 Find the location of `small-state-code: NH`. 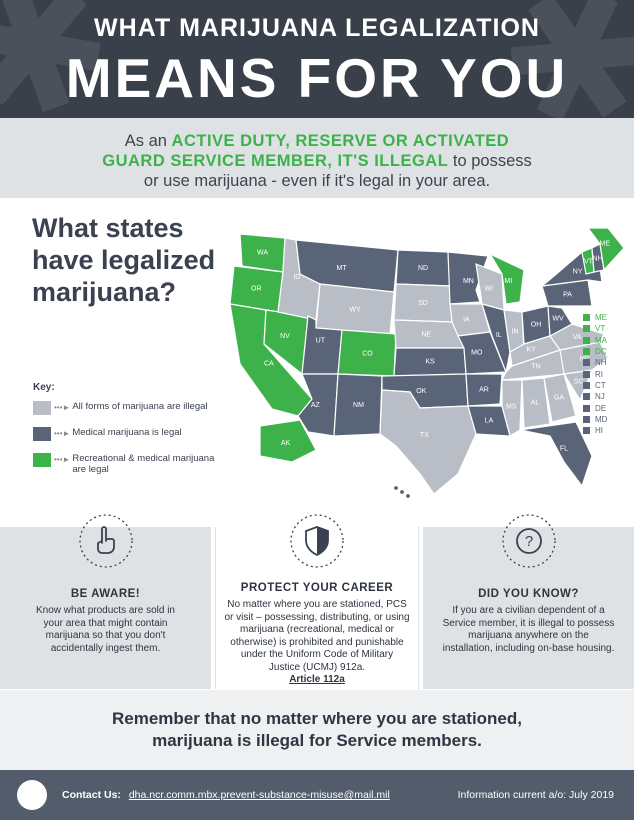

small-state-code: NH is located at coordinates (601, 363).